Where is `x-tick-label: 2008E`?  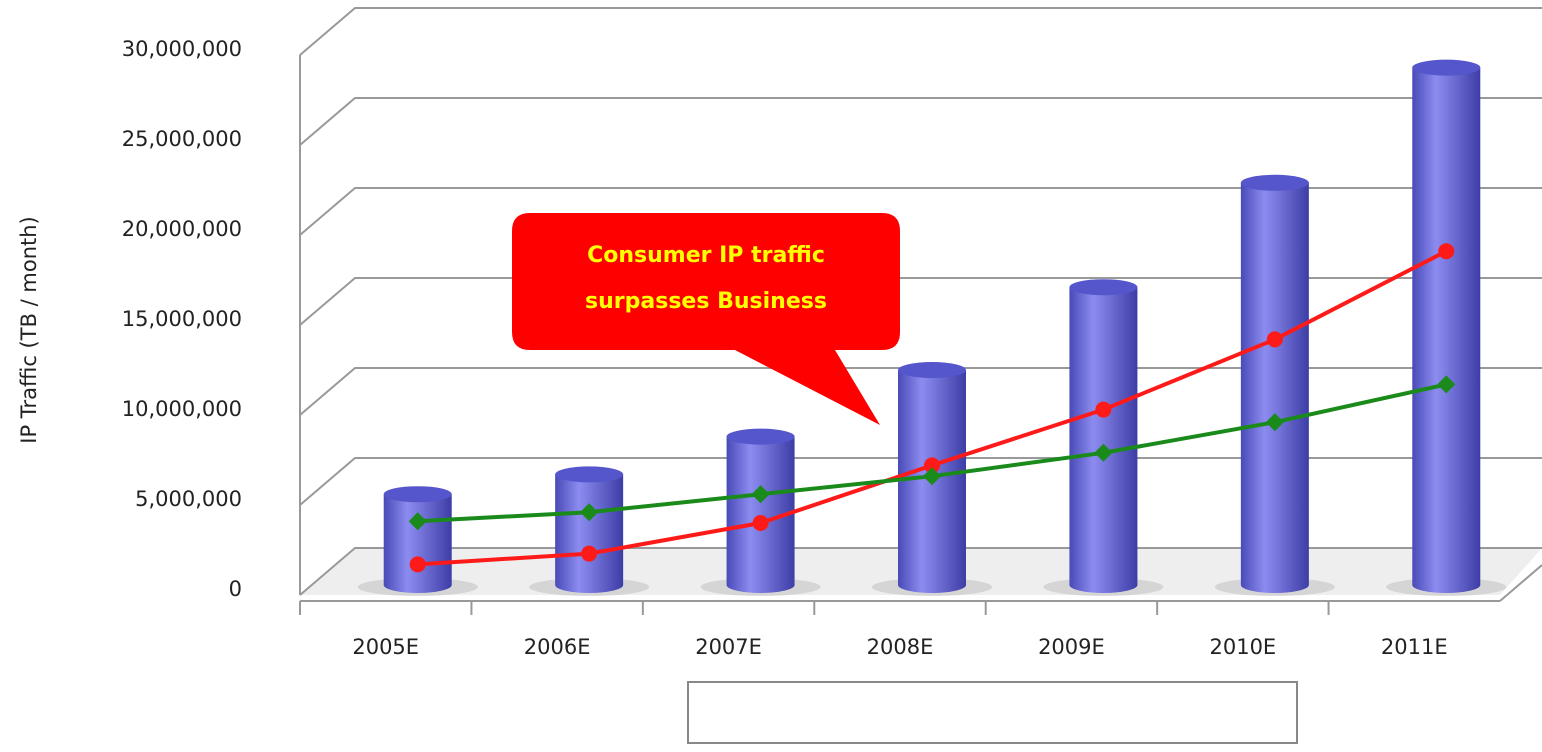
x-tick-label: 2008E is located at coordinates (900, 647).